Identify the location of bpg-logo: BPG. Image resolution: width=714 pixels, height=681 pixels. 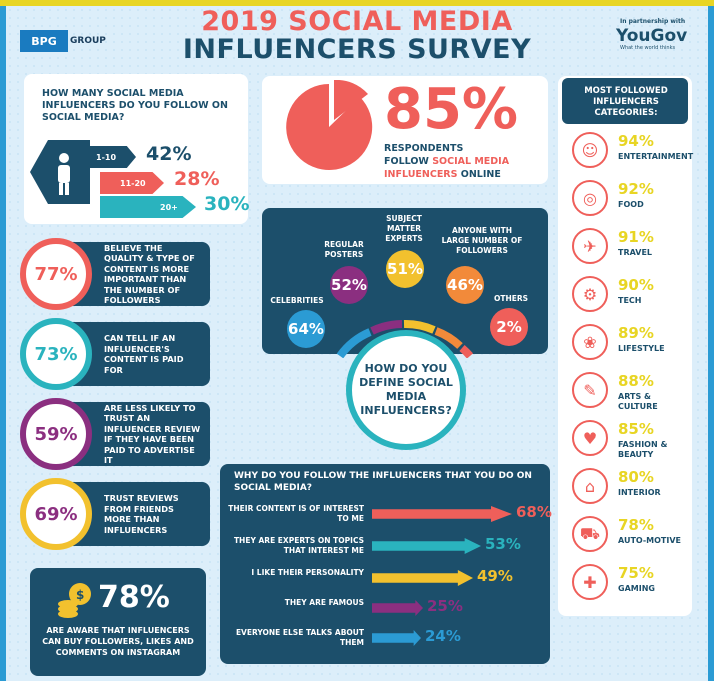
(44, 41).